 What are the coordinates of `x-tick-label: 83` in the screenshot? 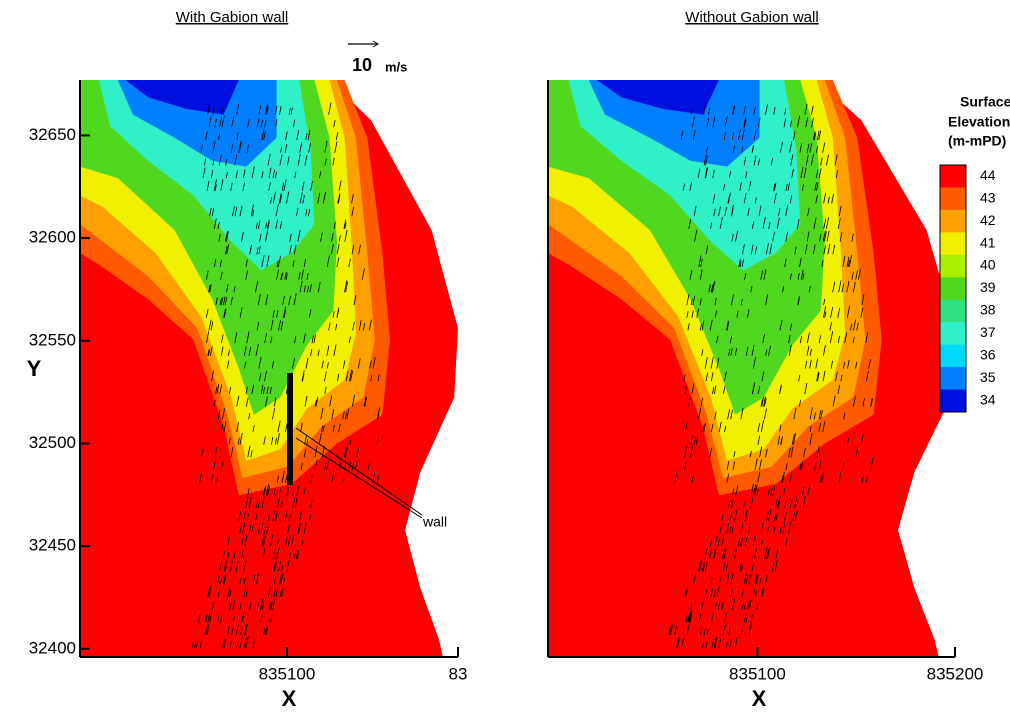 It's located at (458, 673).